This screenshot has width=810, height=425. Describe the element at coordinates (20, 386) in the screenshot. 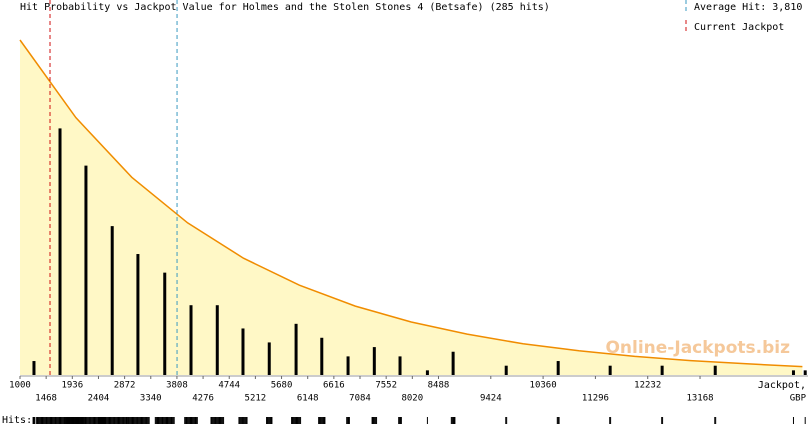

I see `x-tick-label: 1000` at that location.